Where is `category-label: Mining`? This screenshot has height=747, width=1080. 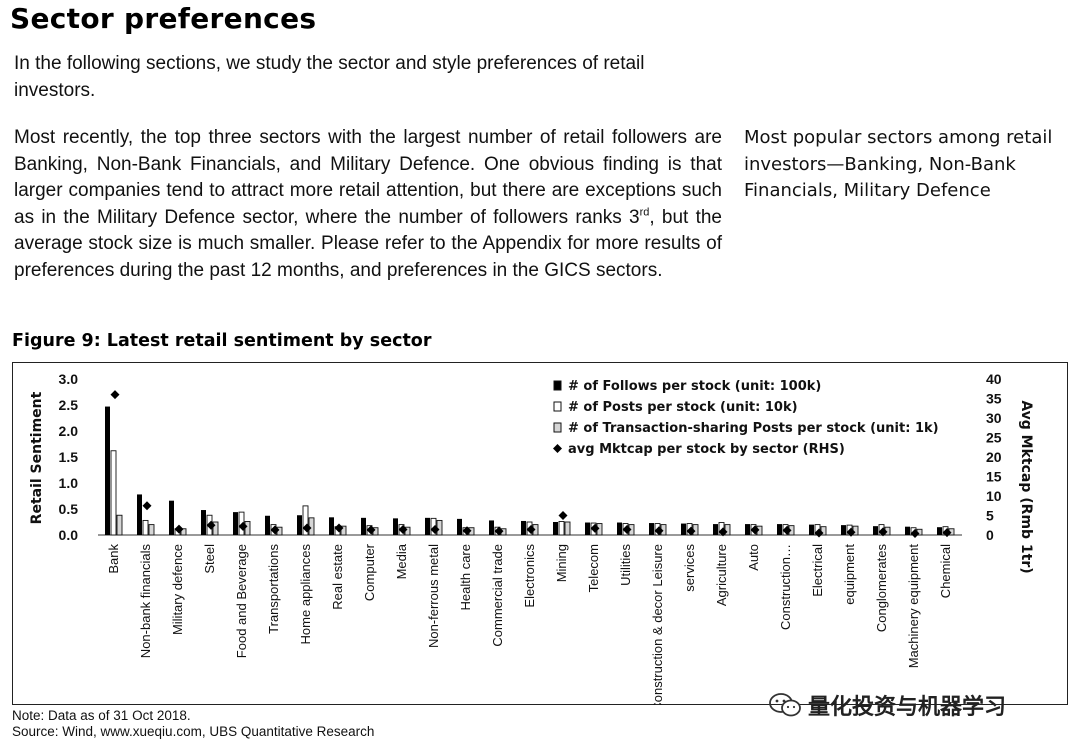 category-label: Mining is located at coordinates (561, 563).